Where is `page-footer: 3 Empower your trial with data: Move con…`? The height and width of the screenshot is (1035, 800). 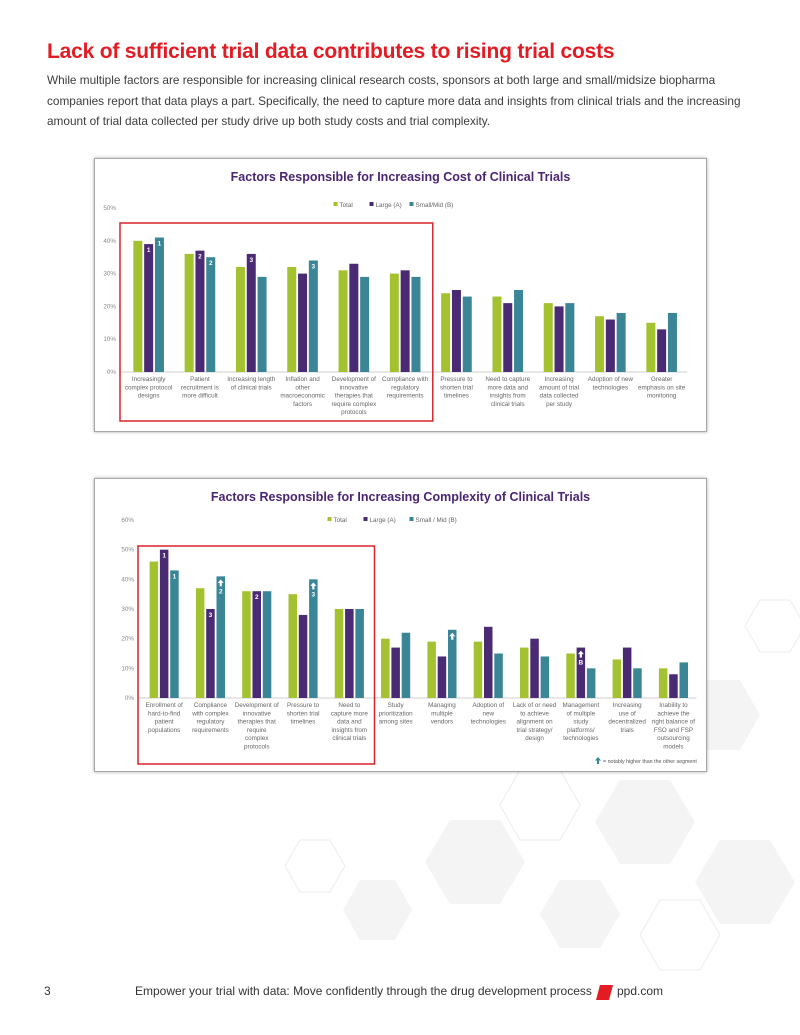
page-footer: 3 Empower your trial with data: Move con… is located at coordinates (400, 993).